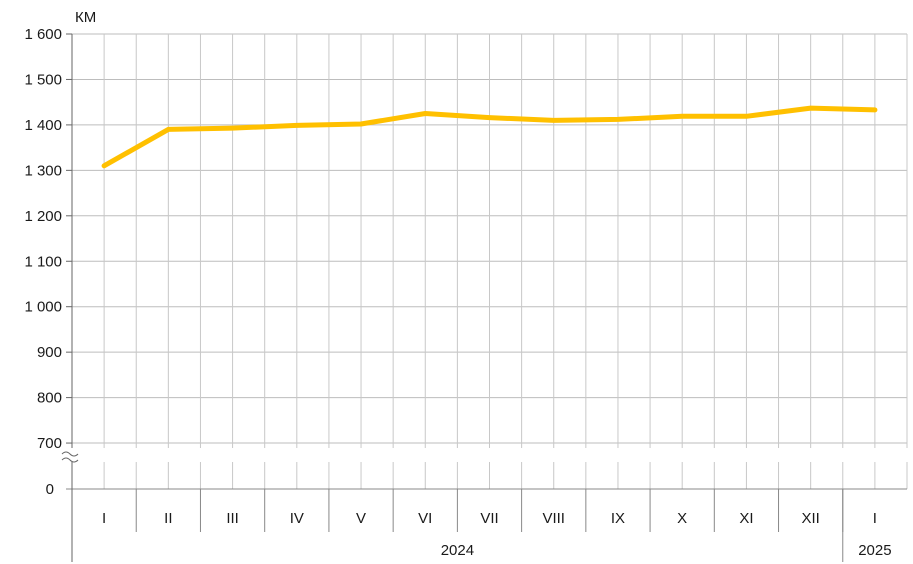 This screenshot has height=564, width=913. Describe the element at coordinates (232, 518) in the screenshot. I see `x-tick-label: III` at that location.